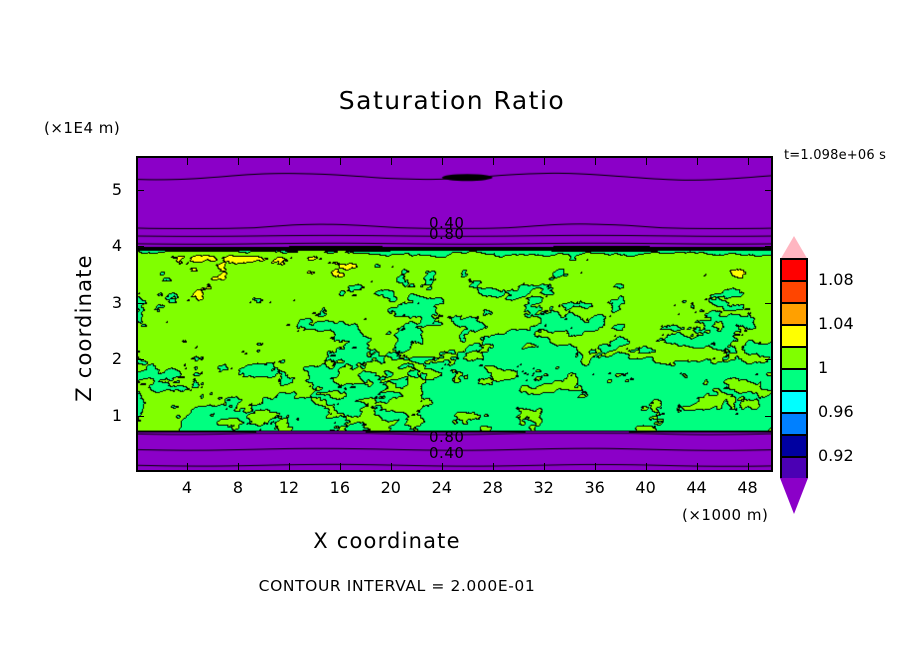  Describe the element at coordinates (492, 487) in the screenshot. I see `x-axis-tick-label: 28` at that location.